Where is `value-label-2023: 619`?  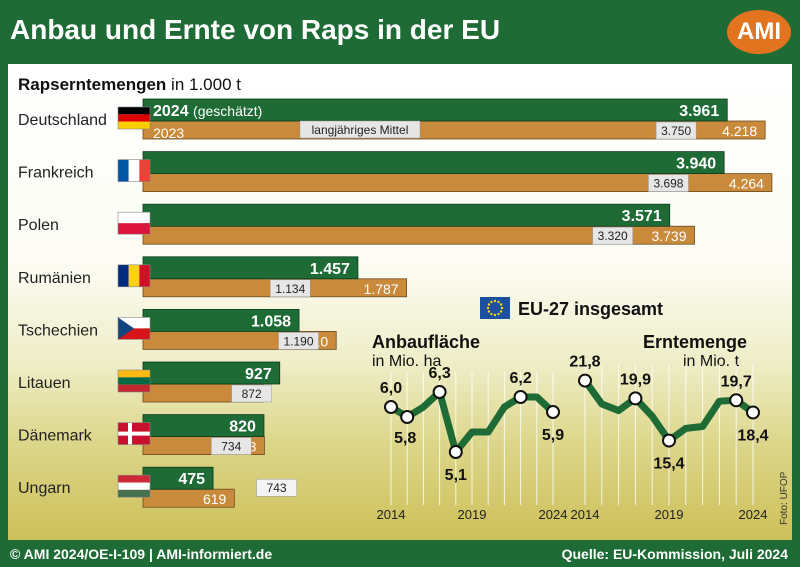 value-label-2023: 619 is located at coordinates (215, 499).